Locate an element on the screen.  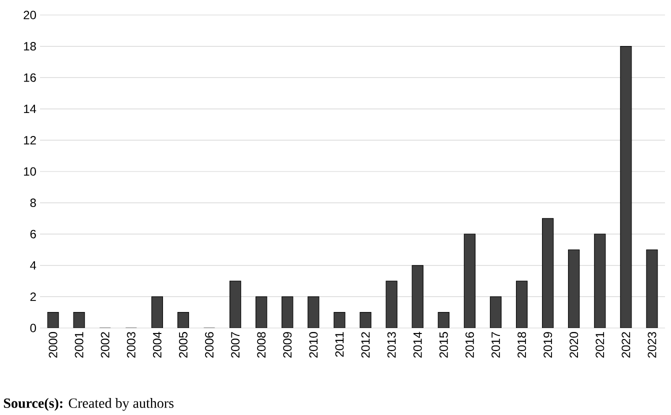
x-tick-label: 2002 is located at coordinates (105, 345).